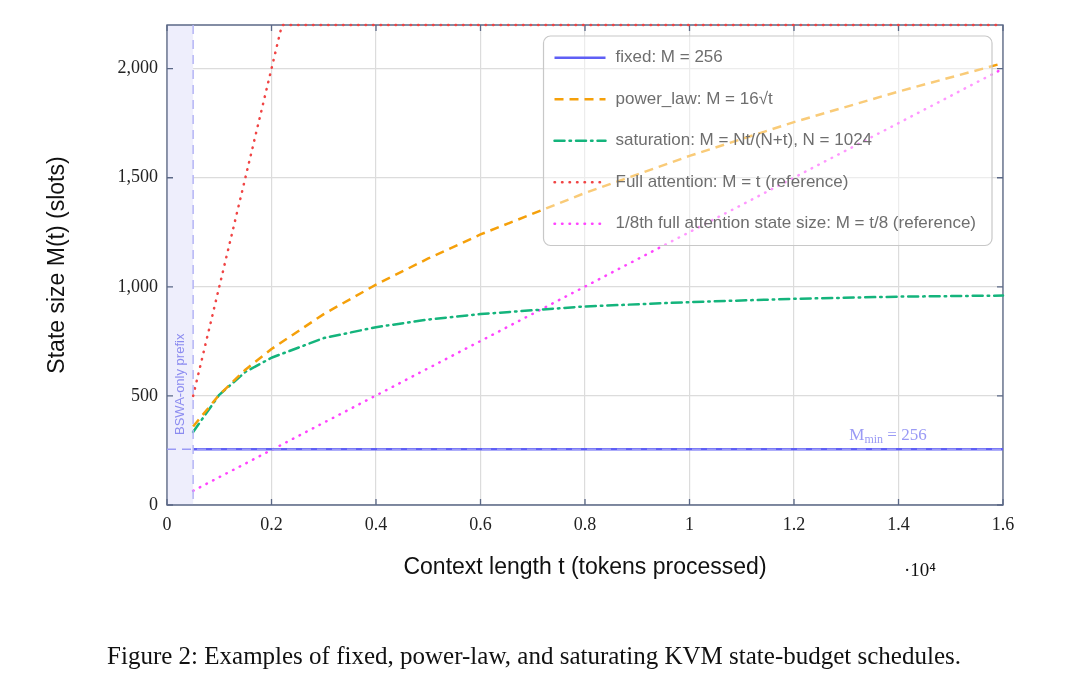  Describe the element at coordinates (480, 523) in the screenshot. I see `x-tick-label: 0.6` at that location.